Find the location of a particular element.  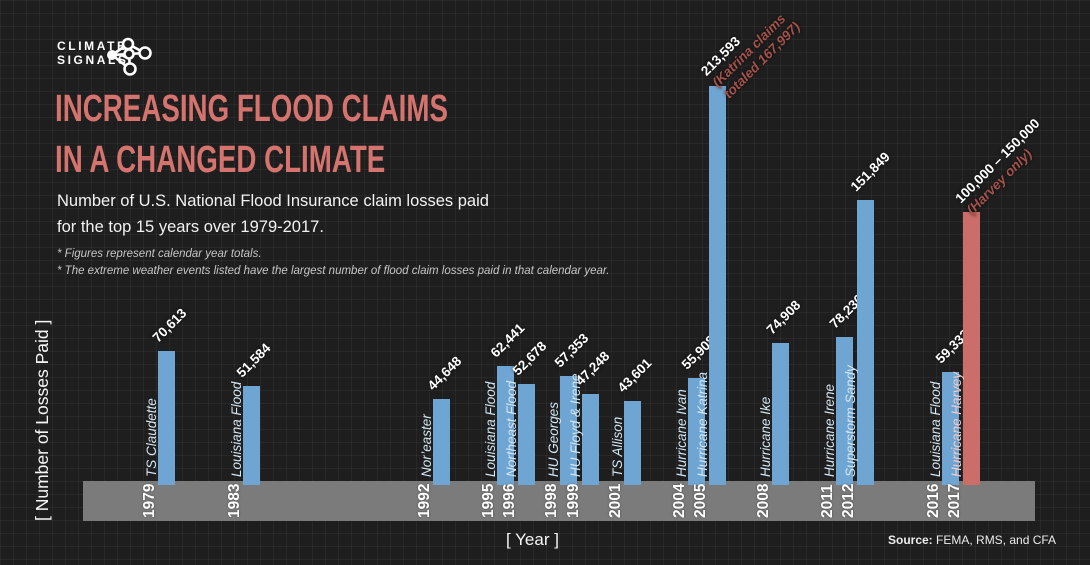

source-label: Source: is located at coordinates (910, 540).